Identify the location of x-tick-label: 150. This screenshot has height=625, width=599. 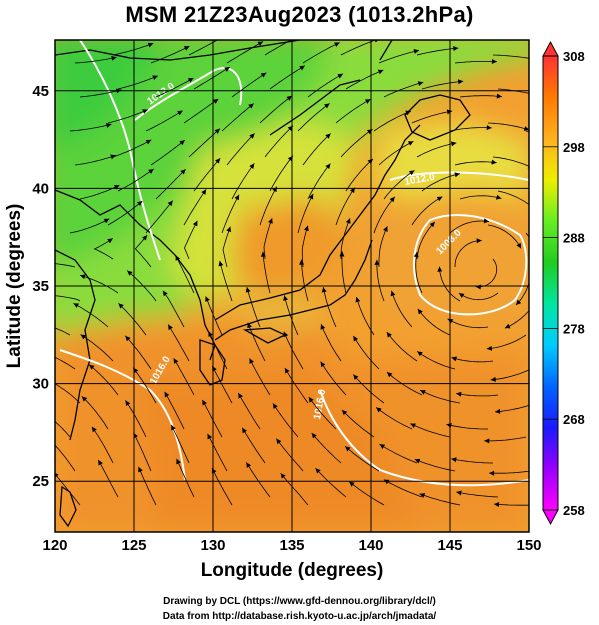
(528, 545).